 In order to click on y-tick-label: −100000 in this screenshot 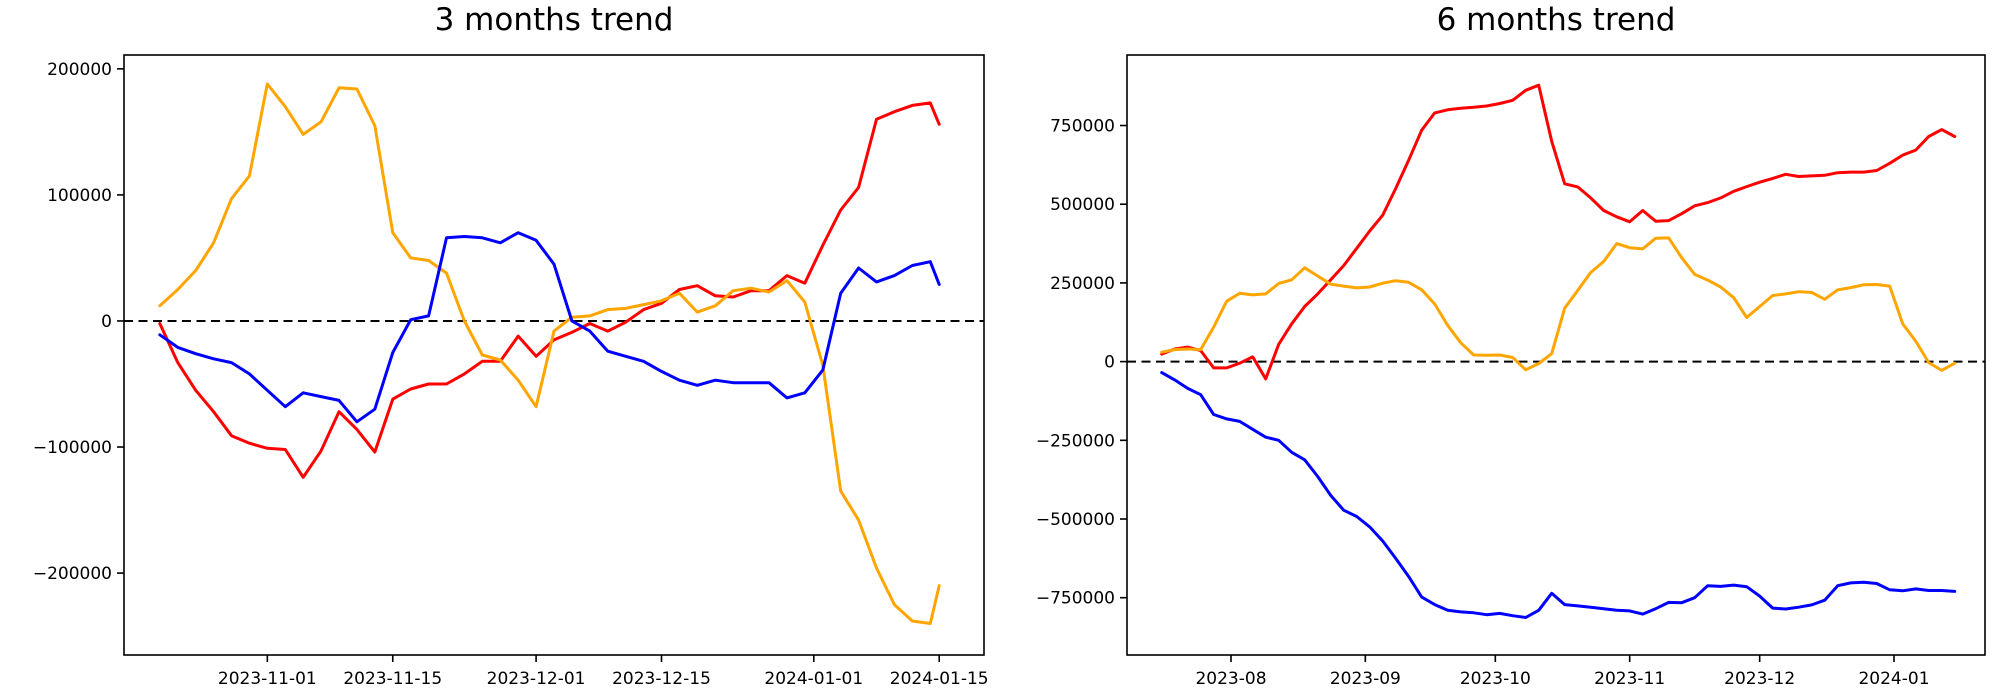, I will do `click(72, 448)`.